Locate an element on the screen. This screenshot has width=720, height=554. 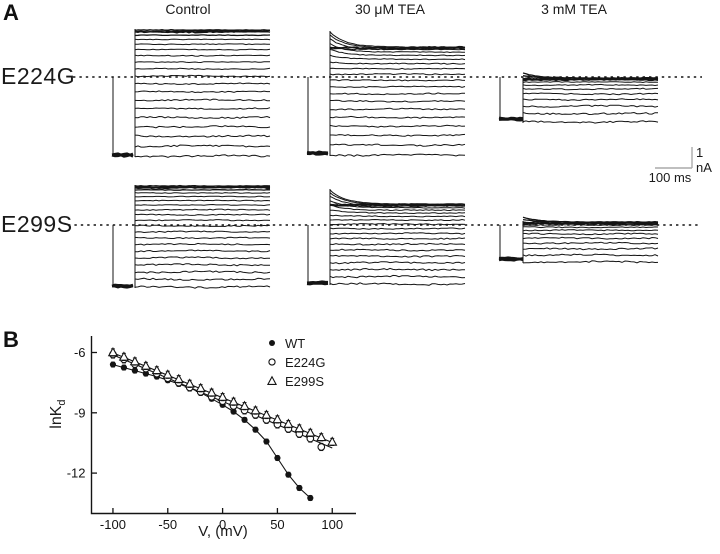
y-tick-label: -12 is located at coordinates (76, 473).